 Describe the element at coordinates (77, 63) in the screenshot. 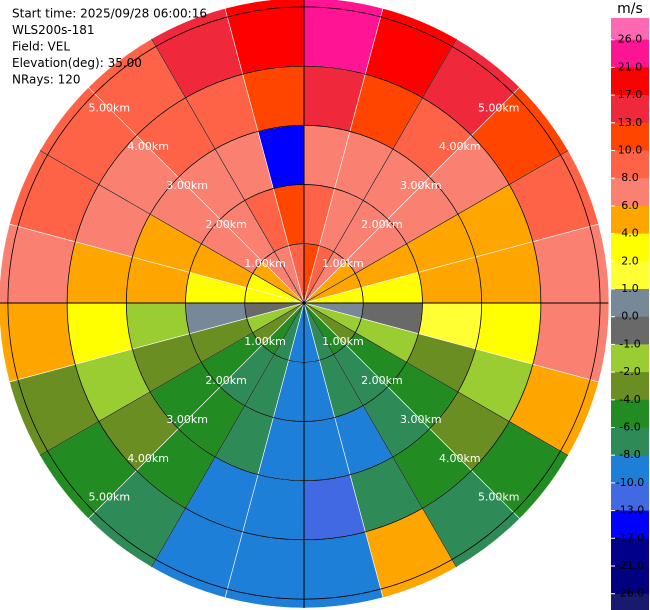

I see `header-line: Elevation(deg): 35.00` at that location.